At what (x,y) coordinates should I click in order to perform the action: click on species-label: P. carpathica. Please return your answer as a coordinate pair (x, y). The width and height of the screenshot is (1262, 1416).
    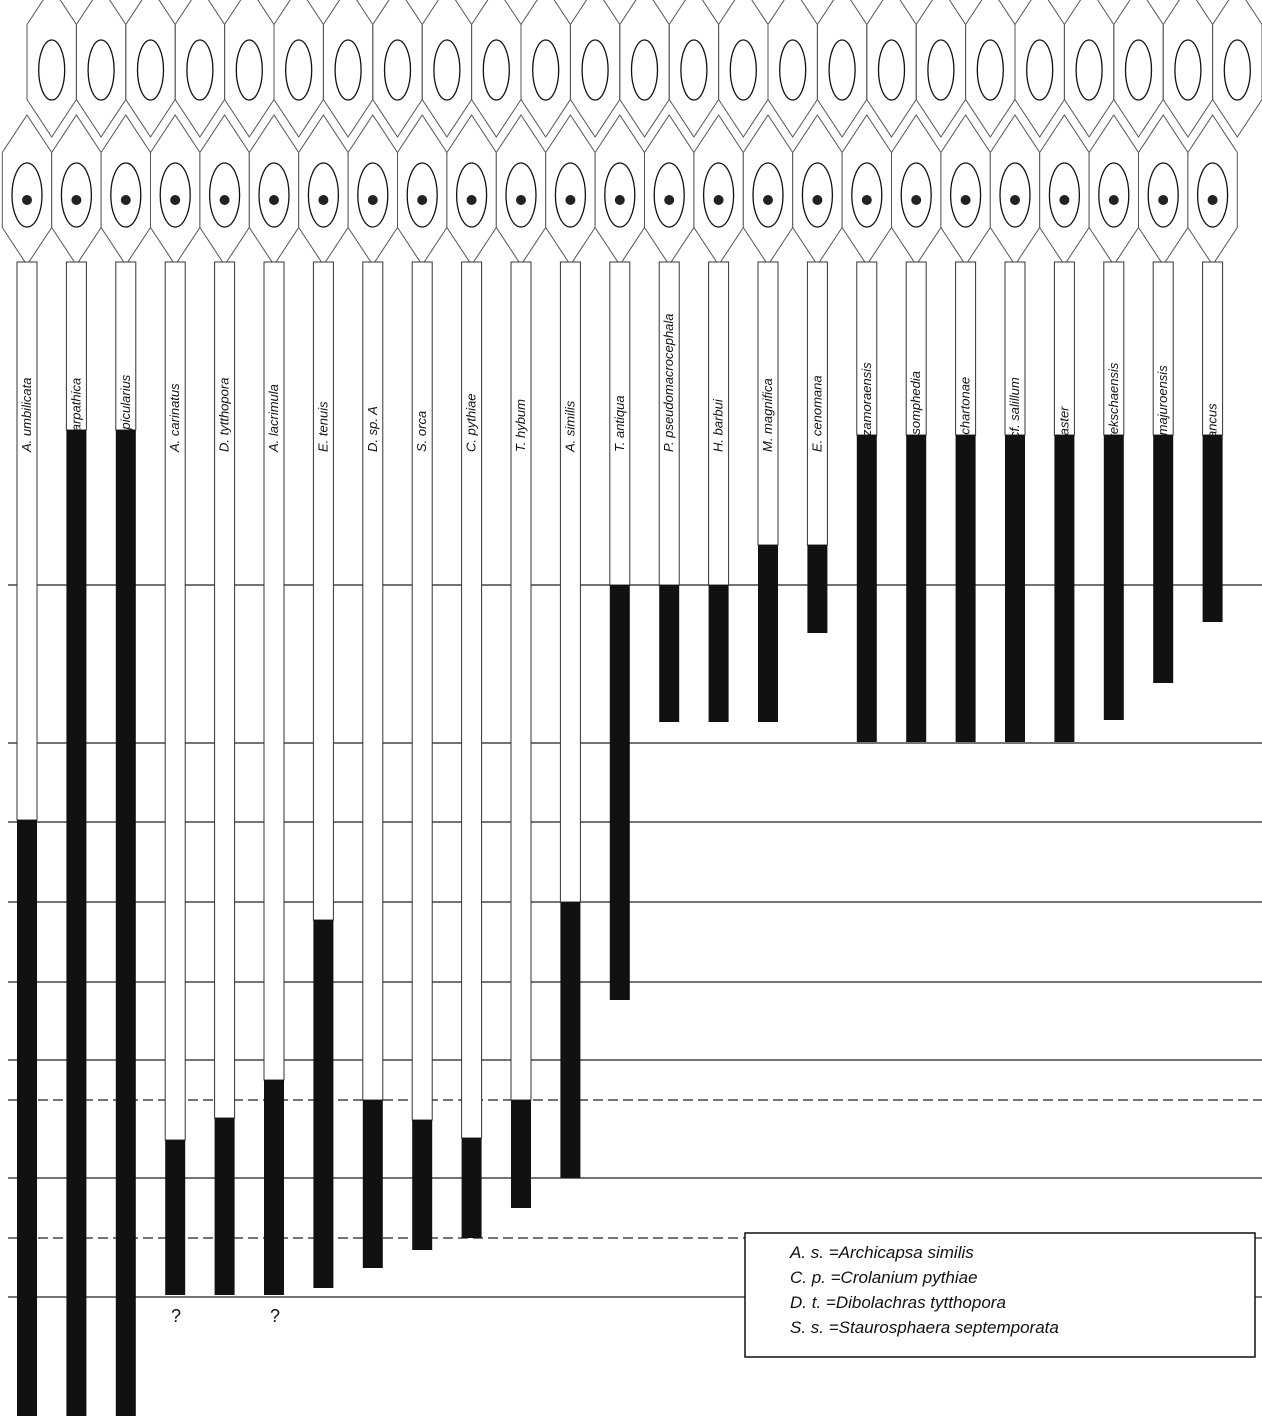
    Looking at the image, I should click on (75, 415).